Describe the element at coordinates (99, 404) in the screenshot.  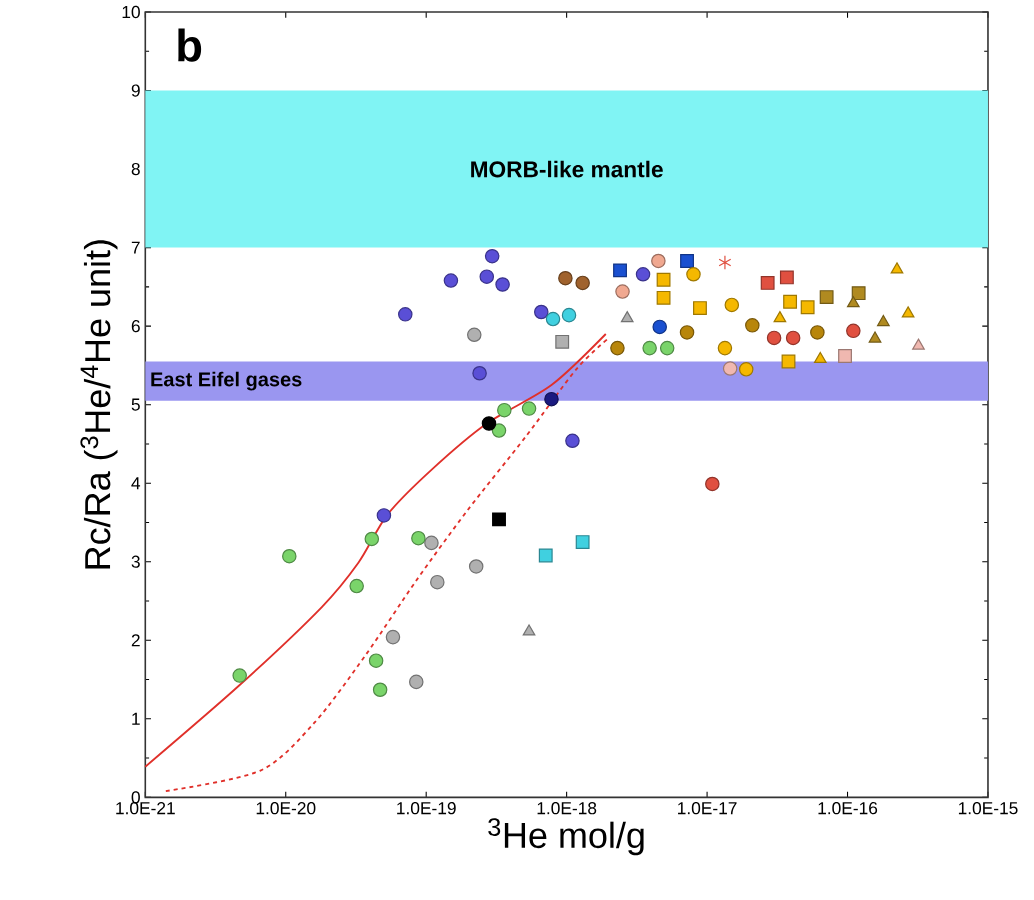
I see `y-axis-title: Rc/Ra ($^{3}$He/$^{4}$He unit)` at that location.